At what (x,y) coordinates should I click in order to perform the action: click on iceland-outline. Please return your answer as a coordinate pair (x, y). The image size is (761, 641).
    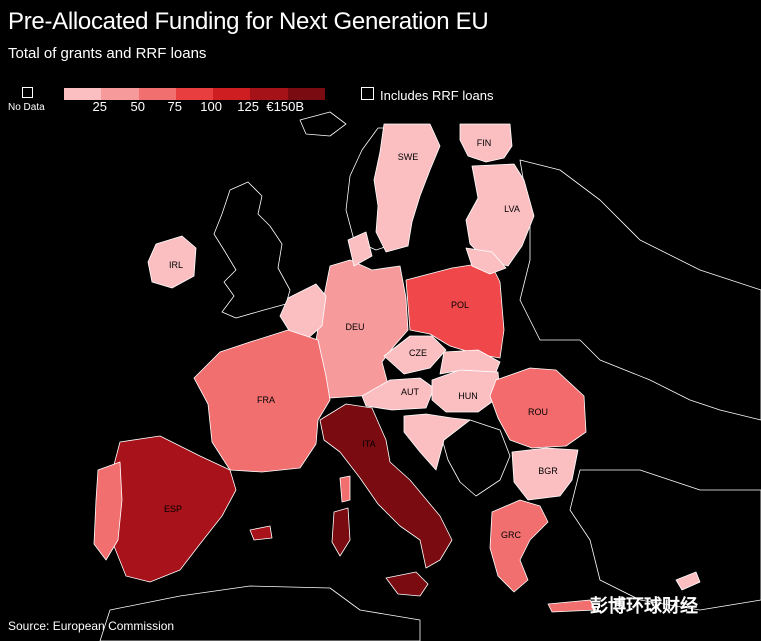
    Looking at the image, I should click on (323, 124).